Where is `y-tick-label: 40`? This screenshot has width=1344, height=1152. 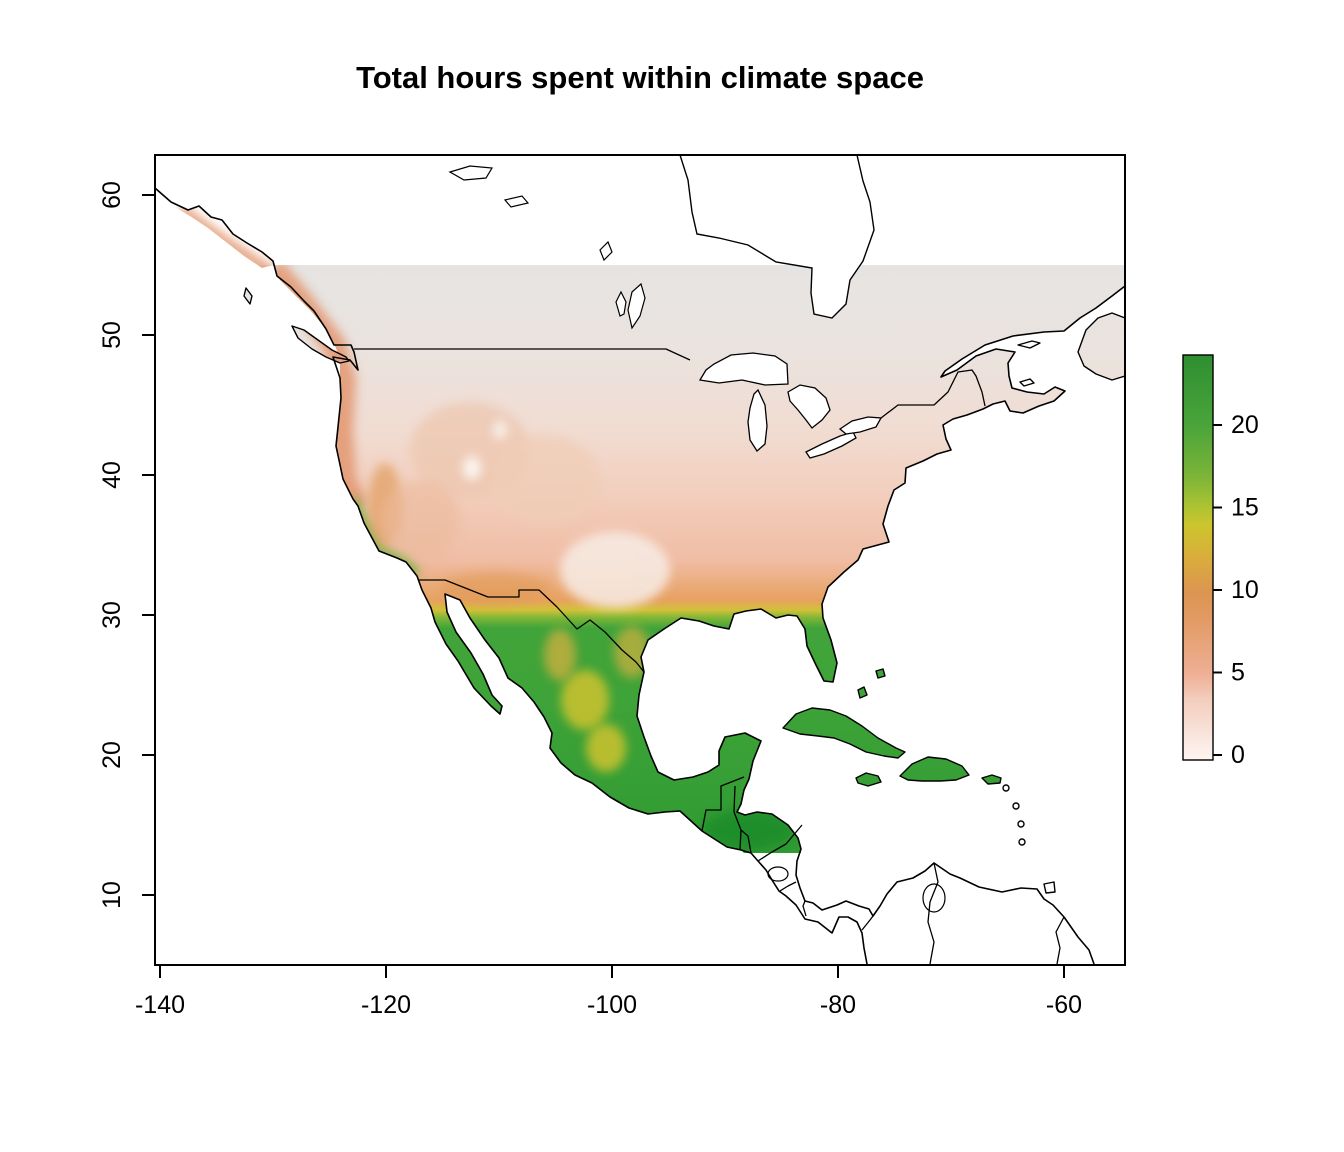 y-tick-label: 40 is located at coordinates (112, 475).